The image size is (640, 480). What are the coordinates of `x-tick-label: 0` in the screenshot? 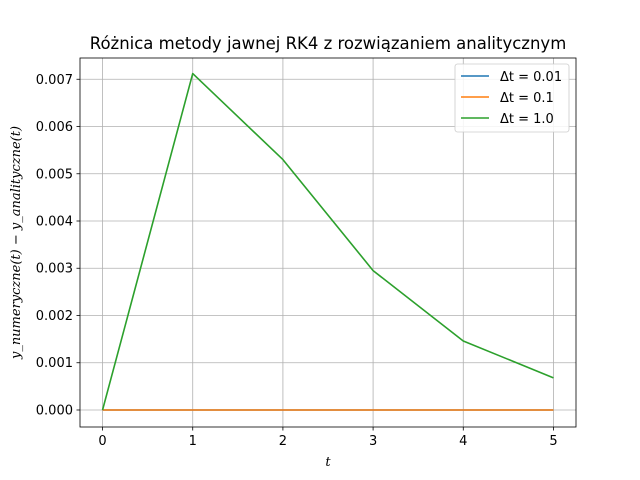 It's located at (102, 441).